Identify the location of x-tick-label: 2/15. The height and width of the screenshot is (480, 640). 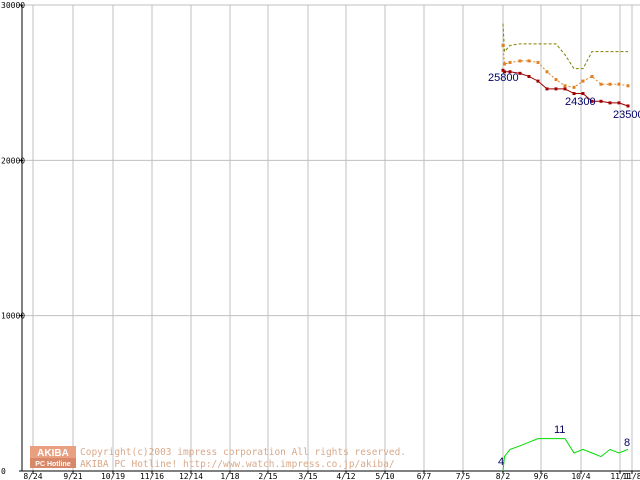
(267, 476).